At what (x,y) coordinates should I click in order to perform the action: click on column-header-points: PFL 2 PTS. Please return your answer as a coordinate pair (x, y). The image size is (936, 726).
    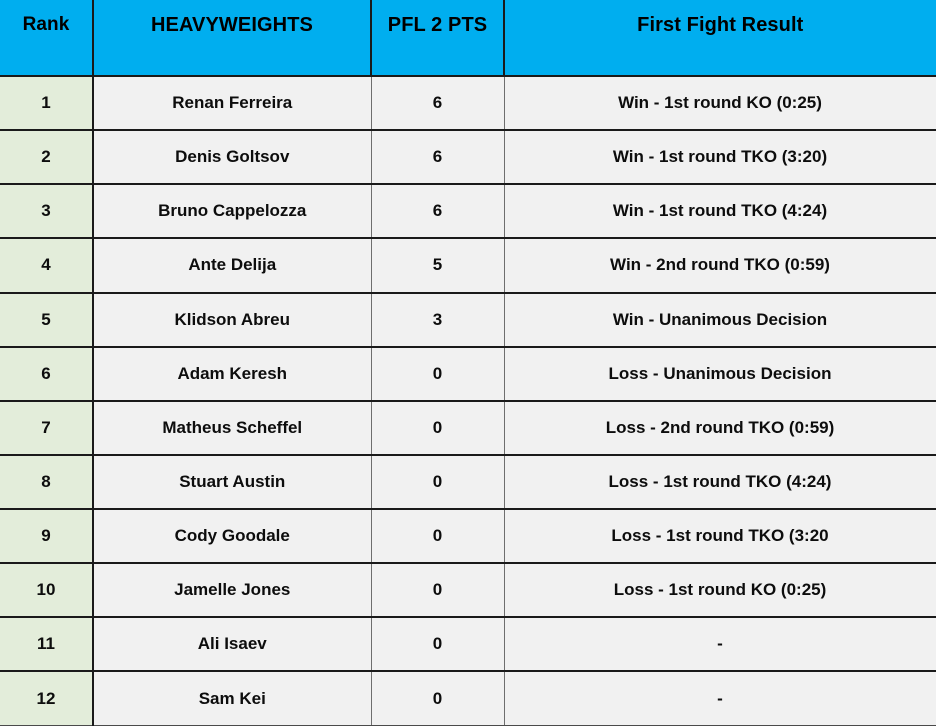
    Looking at the image, I should click on (438, 38).